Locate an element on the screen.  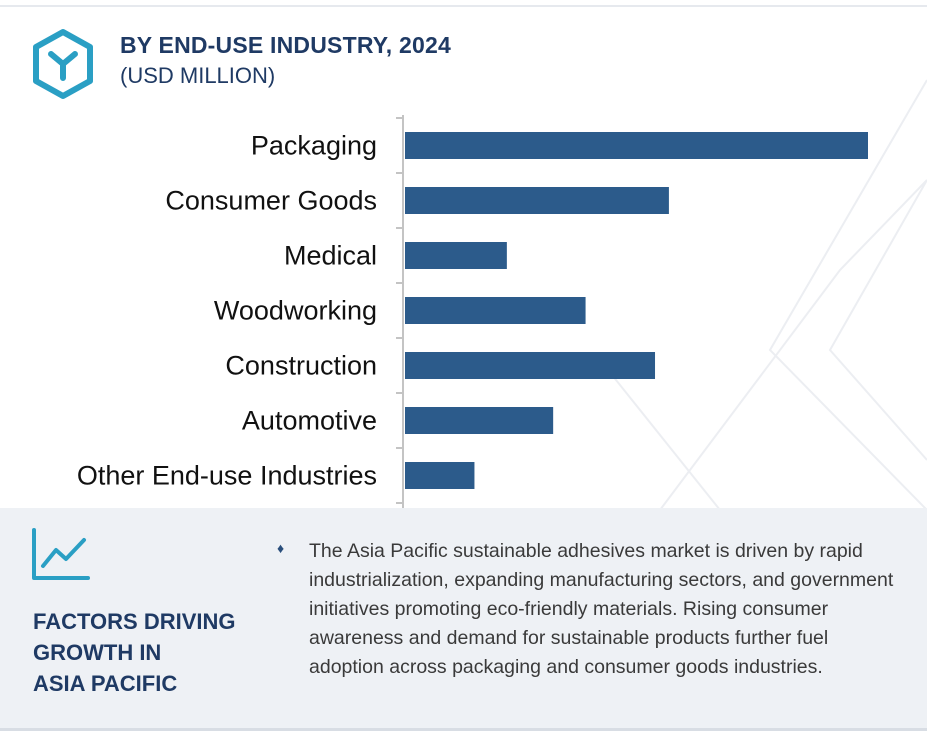
top-divider is located at coordinates (463, 6).